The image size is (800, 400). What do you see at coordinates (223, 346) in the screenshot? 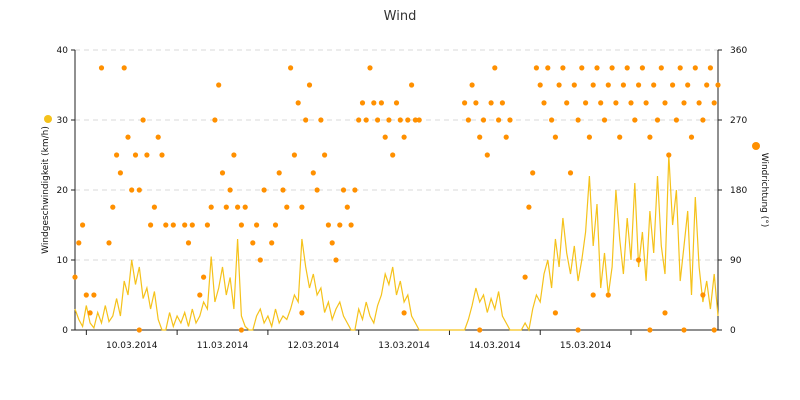
I see `x-tick-label: 11.03.2014` at bounding box center [223, 346].